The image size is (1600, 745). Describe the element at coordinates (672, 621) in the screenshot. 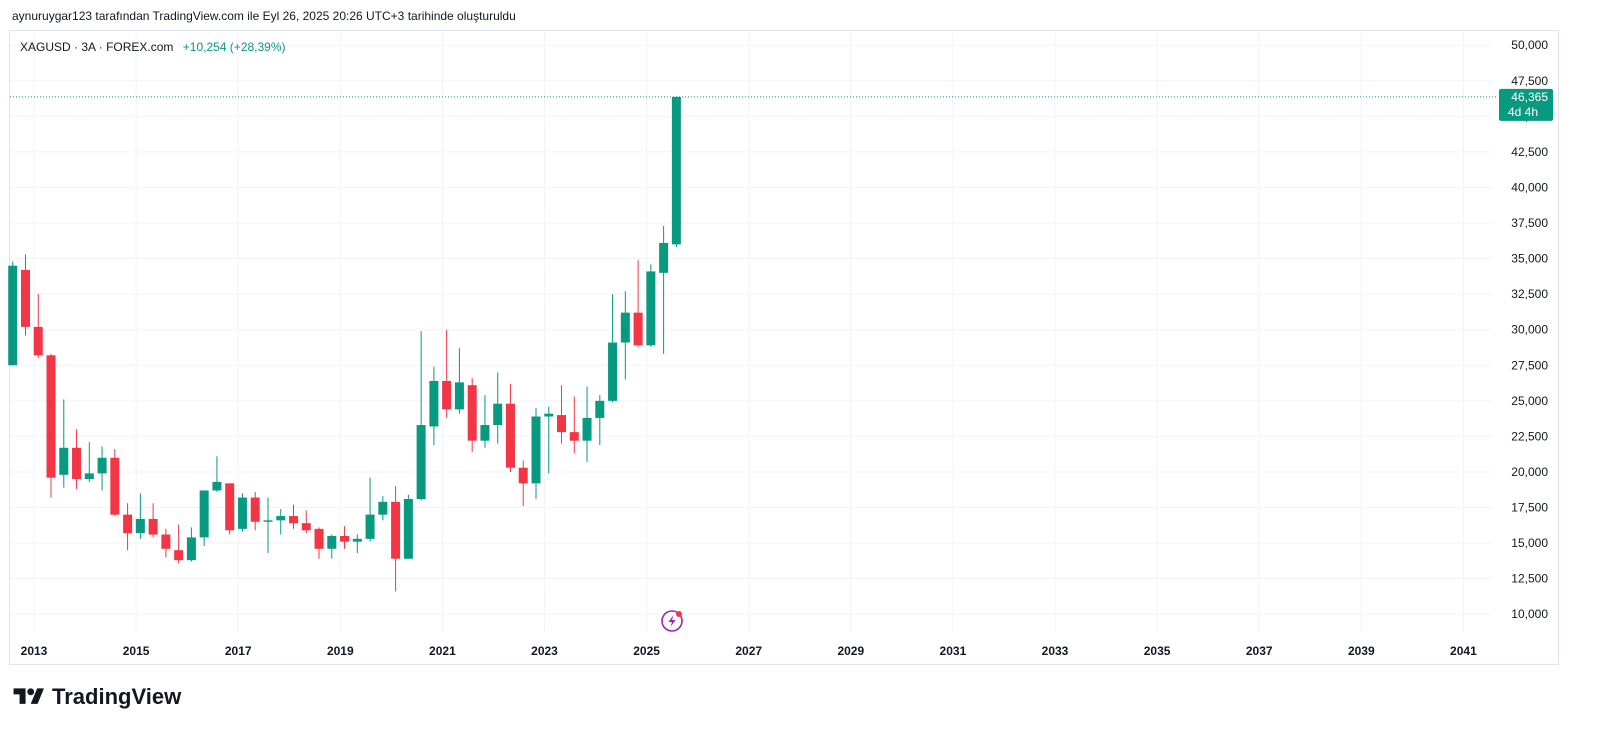

I see `flash-icon` at that location.